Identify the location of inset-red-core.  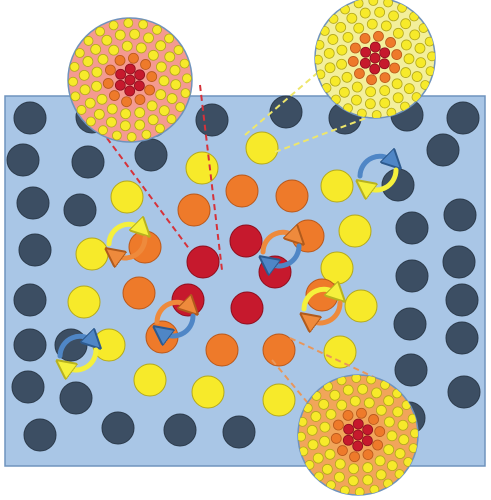
(130, 80).